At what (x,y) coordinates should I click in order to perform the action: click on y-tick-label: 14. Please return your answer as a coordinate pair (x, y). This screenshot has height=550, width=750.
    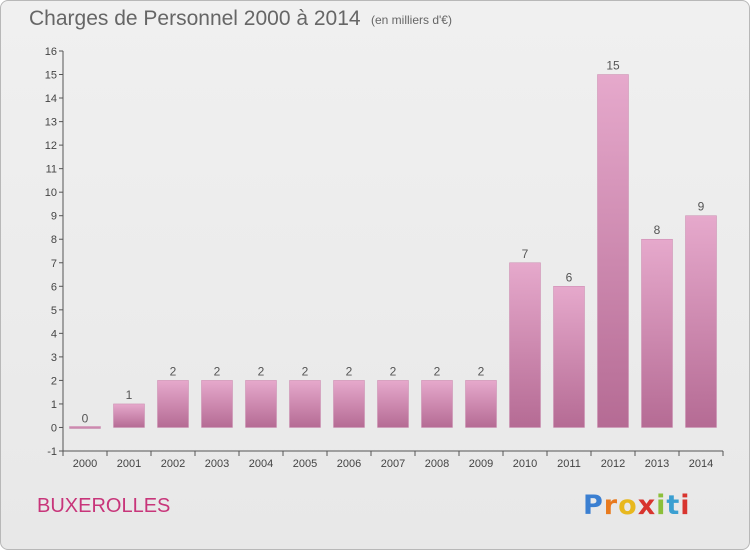
    Looking at the image, I should click on (51, 99).